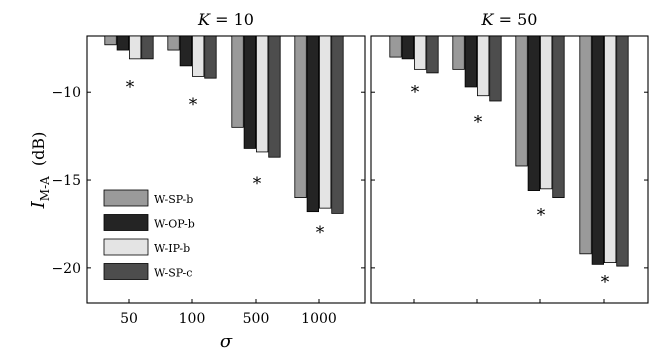 The image size is (651, 350). I want to click on y-tick-label: −15, so click(66, 181).